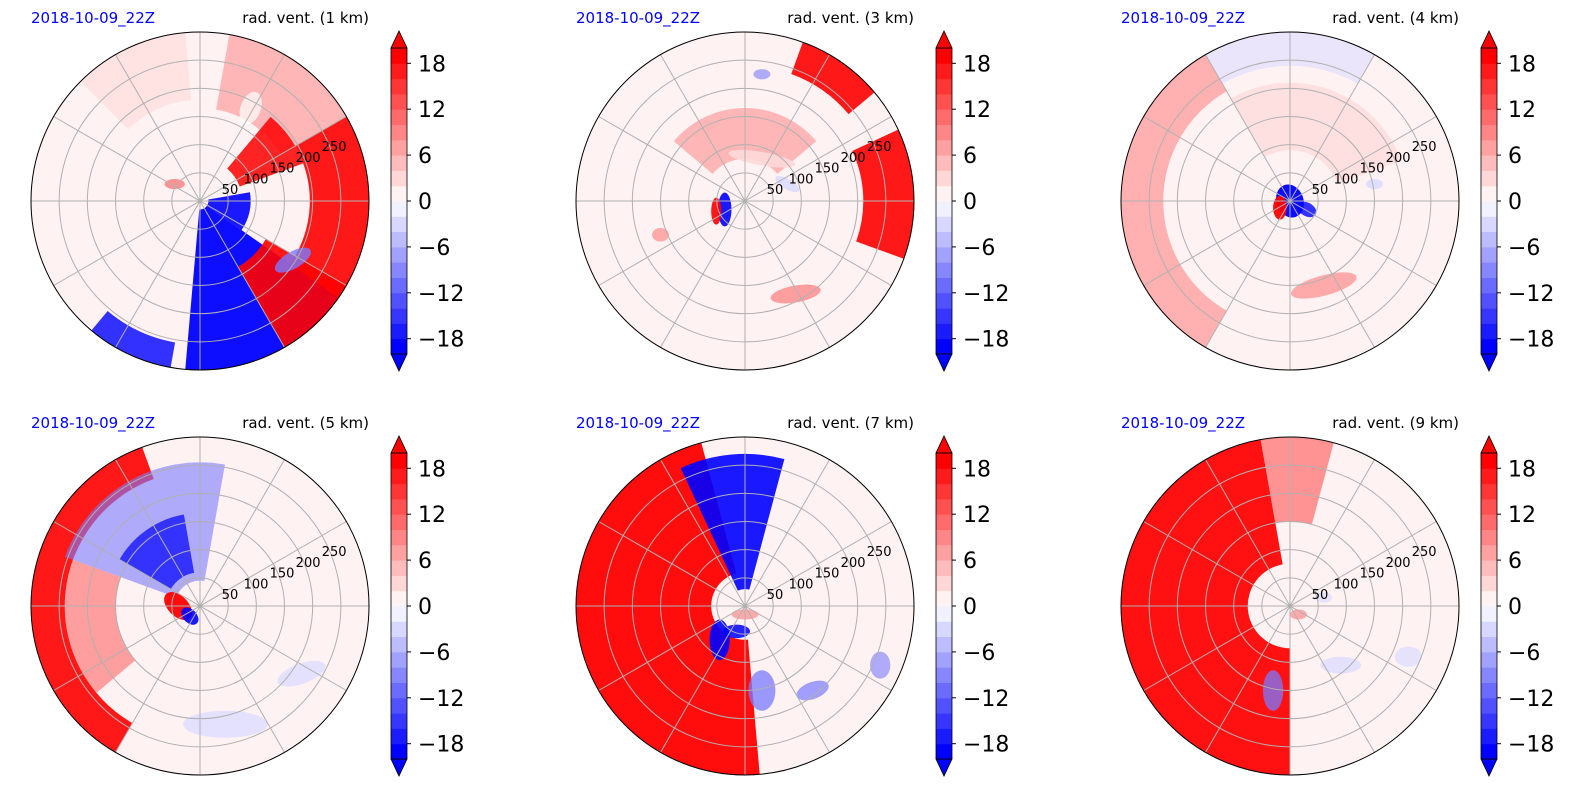 The image size is (1575, 809). What do you see at coordinates (1290, 201) in the screenshot?
I see `polar-grid` at bounding box center [1290, 201].